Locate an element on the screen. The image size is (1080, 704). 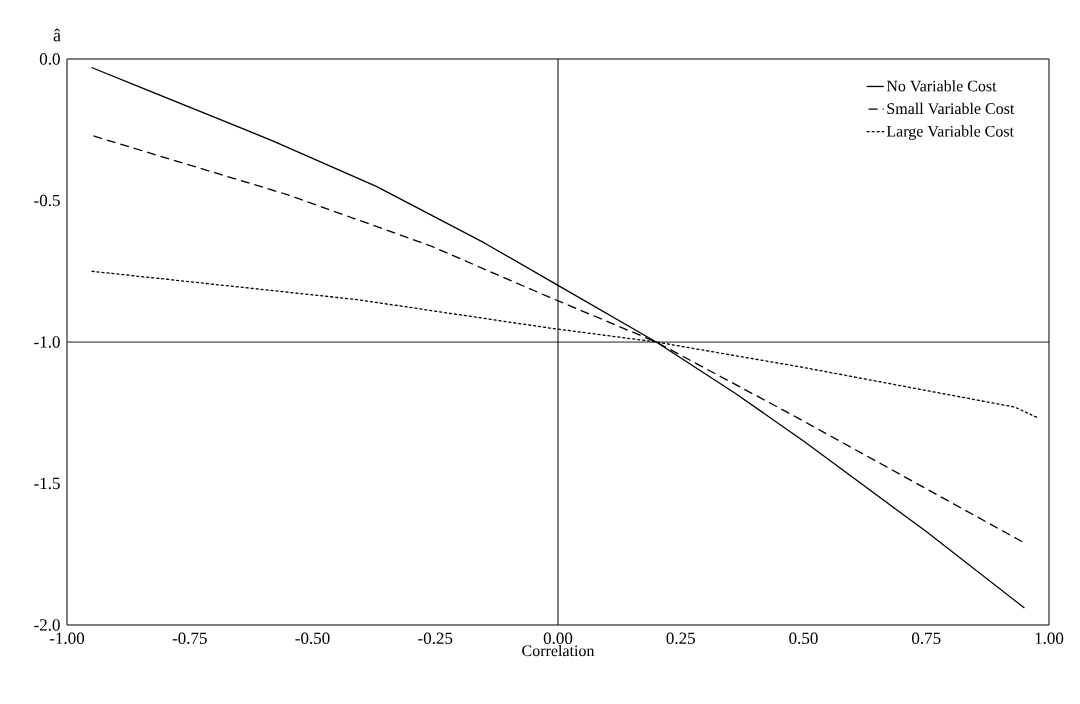
x-tick-label: 0.00 is located at coordinates (558, 638).